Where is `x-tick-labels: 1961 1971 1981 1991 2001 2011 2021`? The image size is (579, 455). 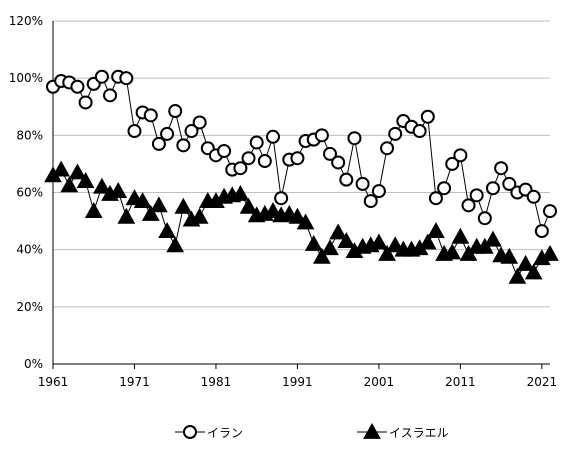 x-tick-labels: 1961 1971 1981 1991 2001 2011 2021 is located at coordinates (297, 382).